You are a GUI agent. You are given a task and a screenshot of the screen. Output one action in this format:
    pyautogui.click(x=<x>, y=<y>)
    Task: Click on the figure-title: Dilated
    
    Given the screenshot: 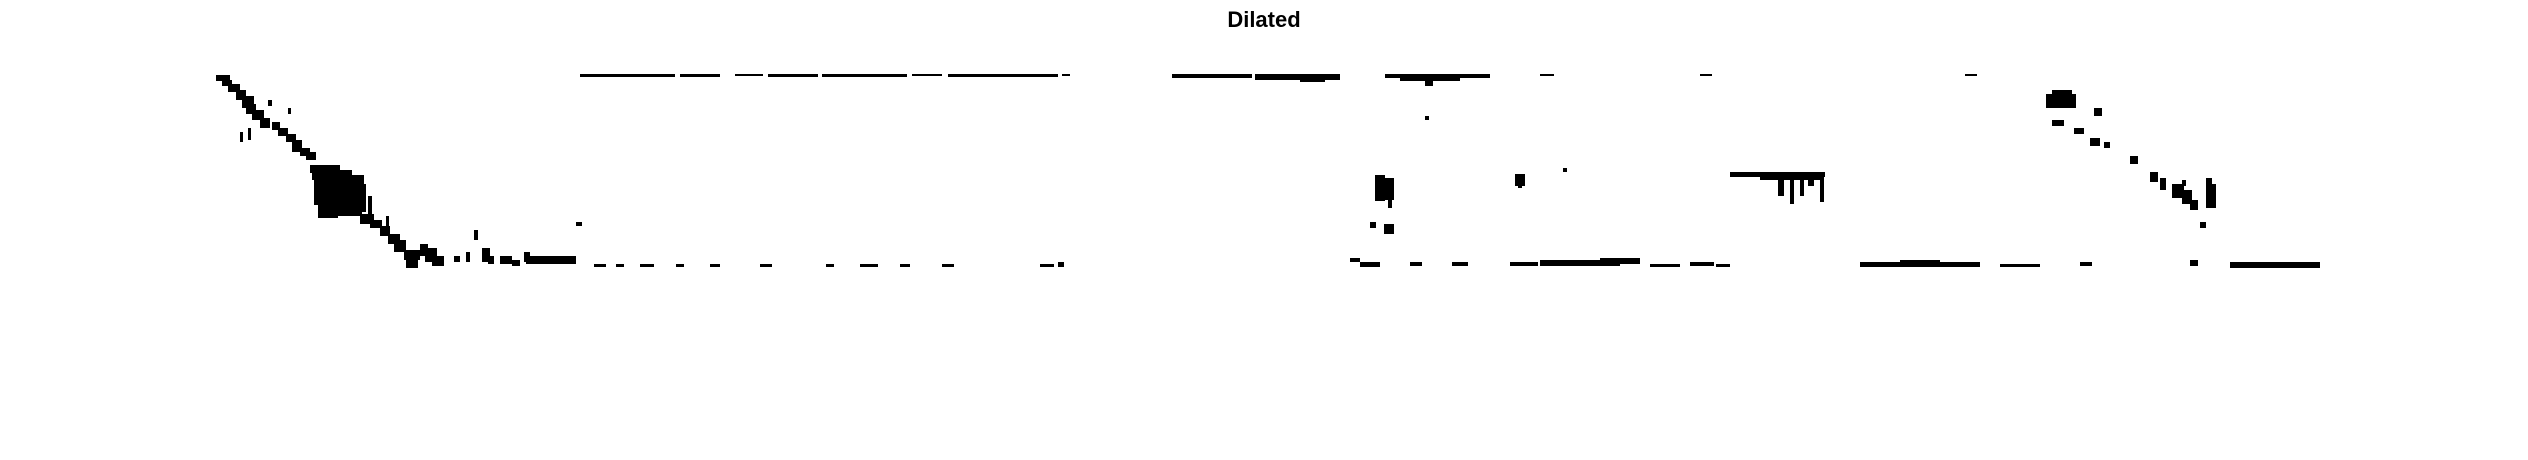 What is the action you would take?
    pyautogui.click(x=1264, y=19)
    